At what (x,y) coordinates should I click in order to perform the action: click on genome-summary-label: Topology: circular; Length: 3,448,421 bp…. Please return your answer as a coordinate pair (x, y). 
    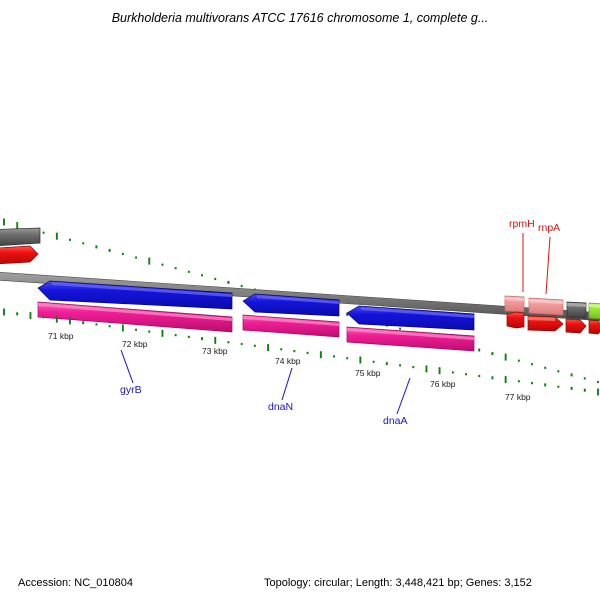
    Looking at the image, I should click on (398, 583).